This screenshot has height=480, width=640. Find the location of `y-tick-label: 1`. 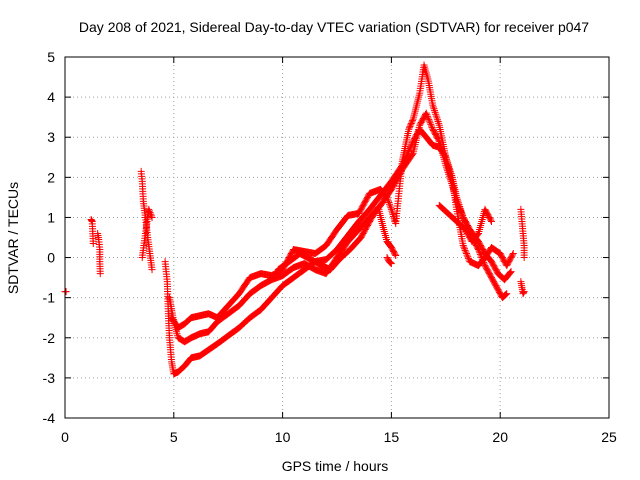

y-tick-label: 1 is located at coordinates (51, 217).